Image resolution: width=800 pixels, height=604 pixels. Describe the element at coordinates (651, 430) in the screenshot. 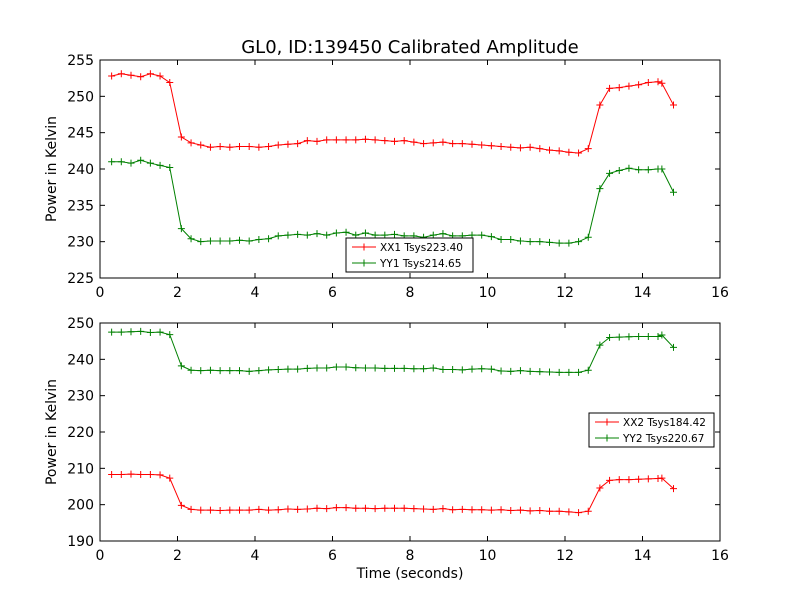

I see `legend-box` at that location.